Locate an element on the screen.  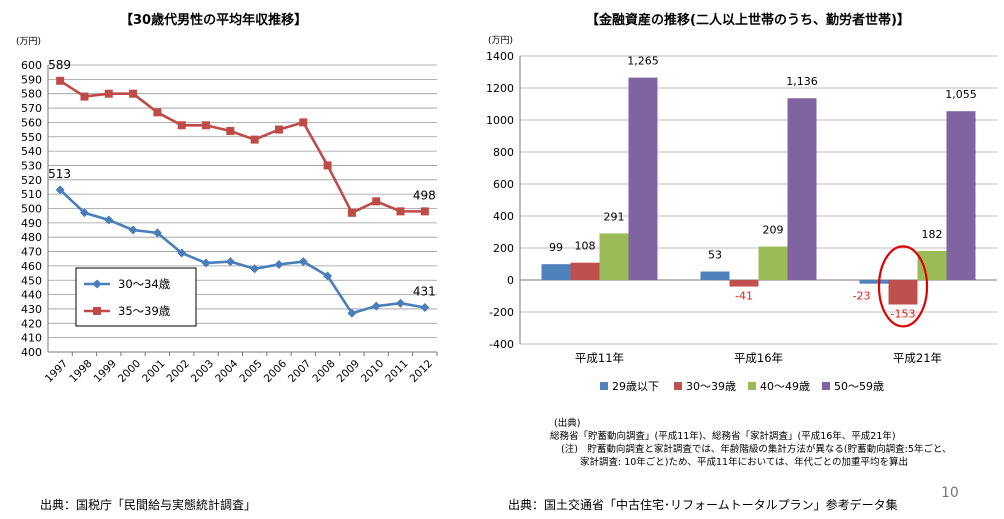
line-x-tick-label: 2005 is located at coordinates (250, 371).